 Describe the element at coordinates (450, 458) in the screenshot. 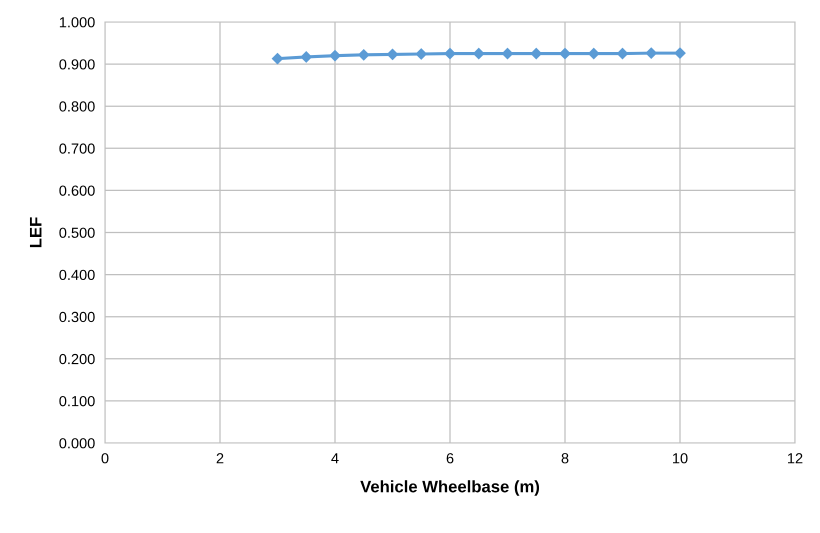

I see `x-tick-label: 6` at that location.